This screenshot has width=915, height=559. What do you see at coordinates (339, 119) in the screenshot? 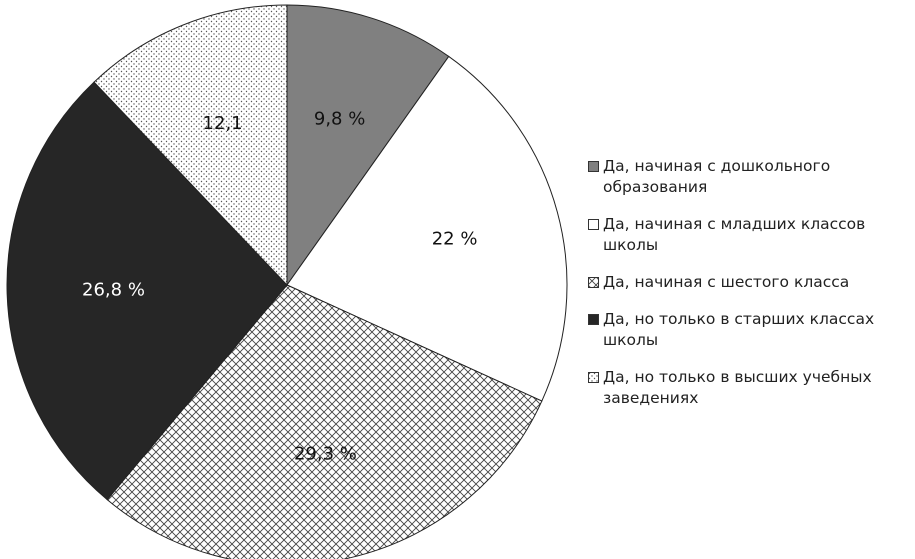
I see `data-label: 9,8 %` at bounding box center [339, 119].